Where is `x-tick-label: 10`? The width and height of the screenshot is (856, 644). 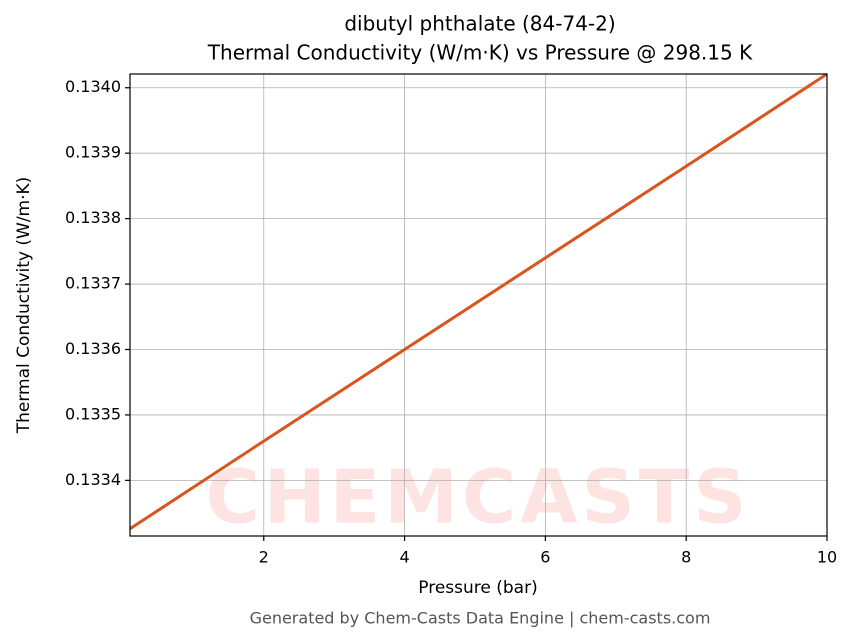 x-tick-label: 10 is located at coordinates (827, 557).